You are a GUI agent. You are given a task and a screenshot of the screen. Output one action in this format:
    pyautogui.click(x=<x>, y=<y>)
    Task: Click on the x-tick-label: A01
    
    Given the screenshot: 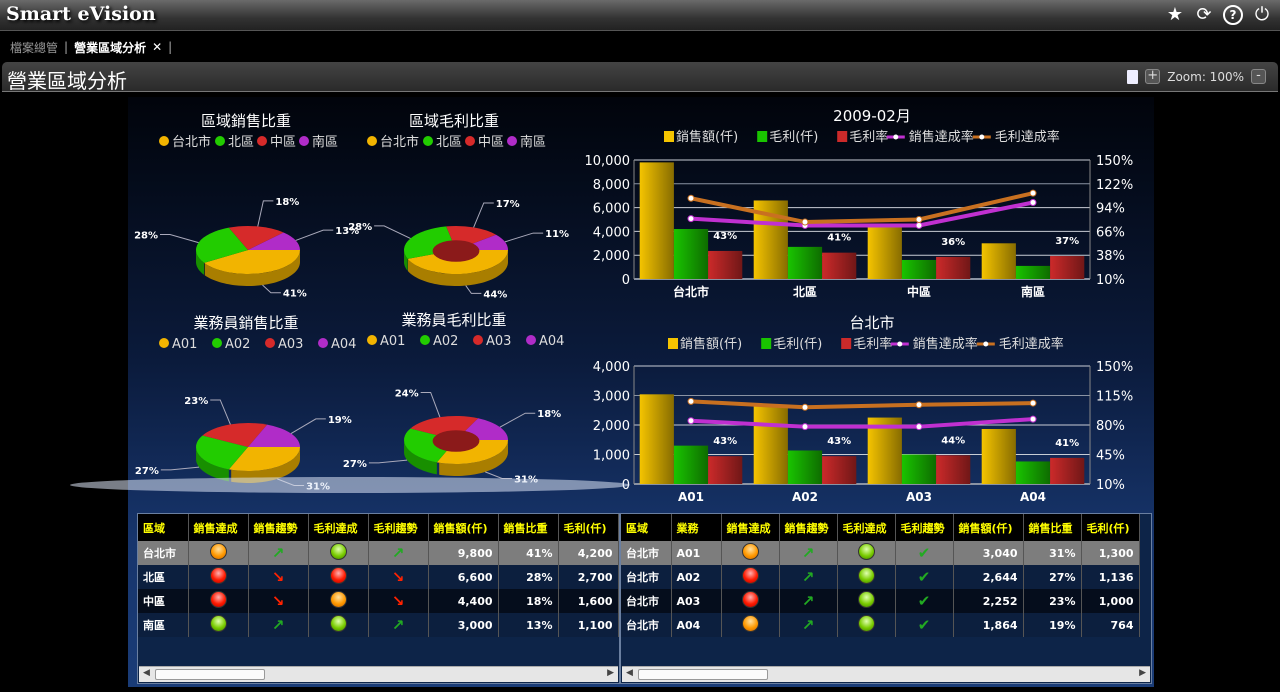 What is the action you would take?
    pyautogui.click(x=691, y=497)
    